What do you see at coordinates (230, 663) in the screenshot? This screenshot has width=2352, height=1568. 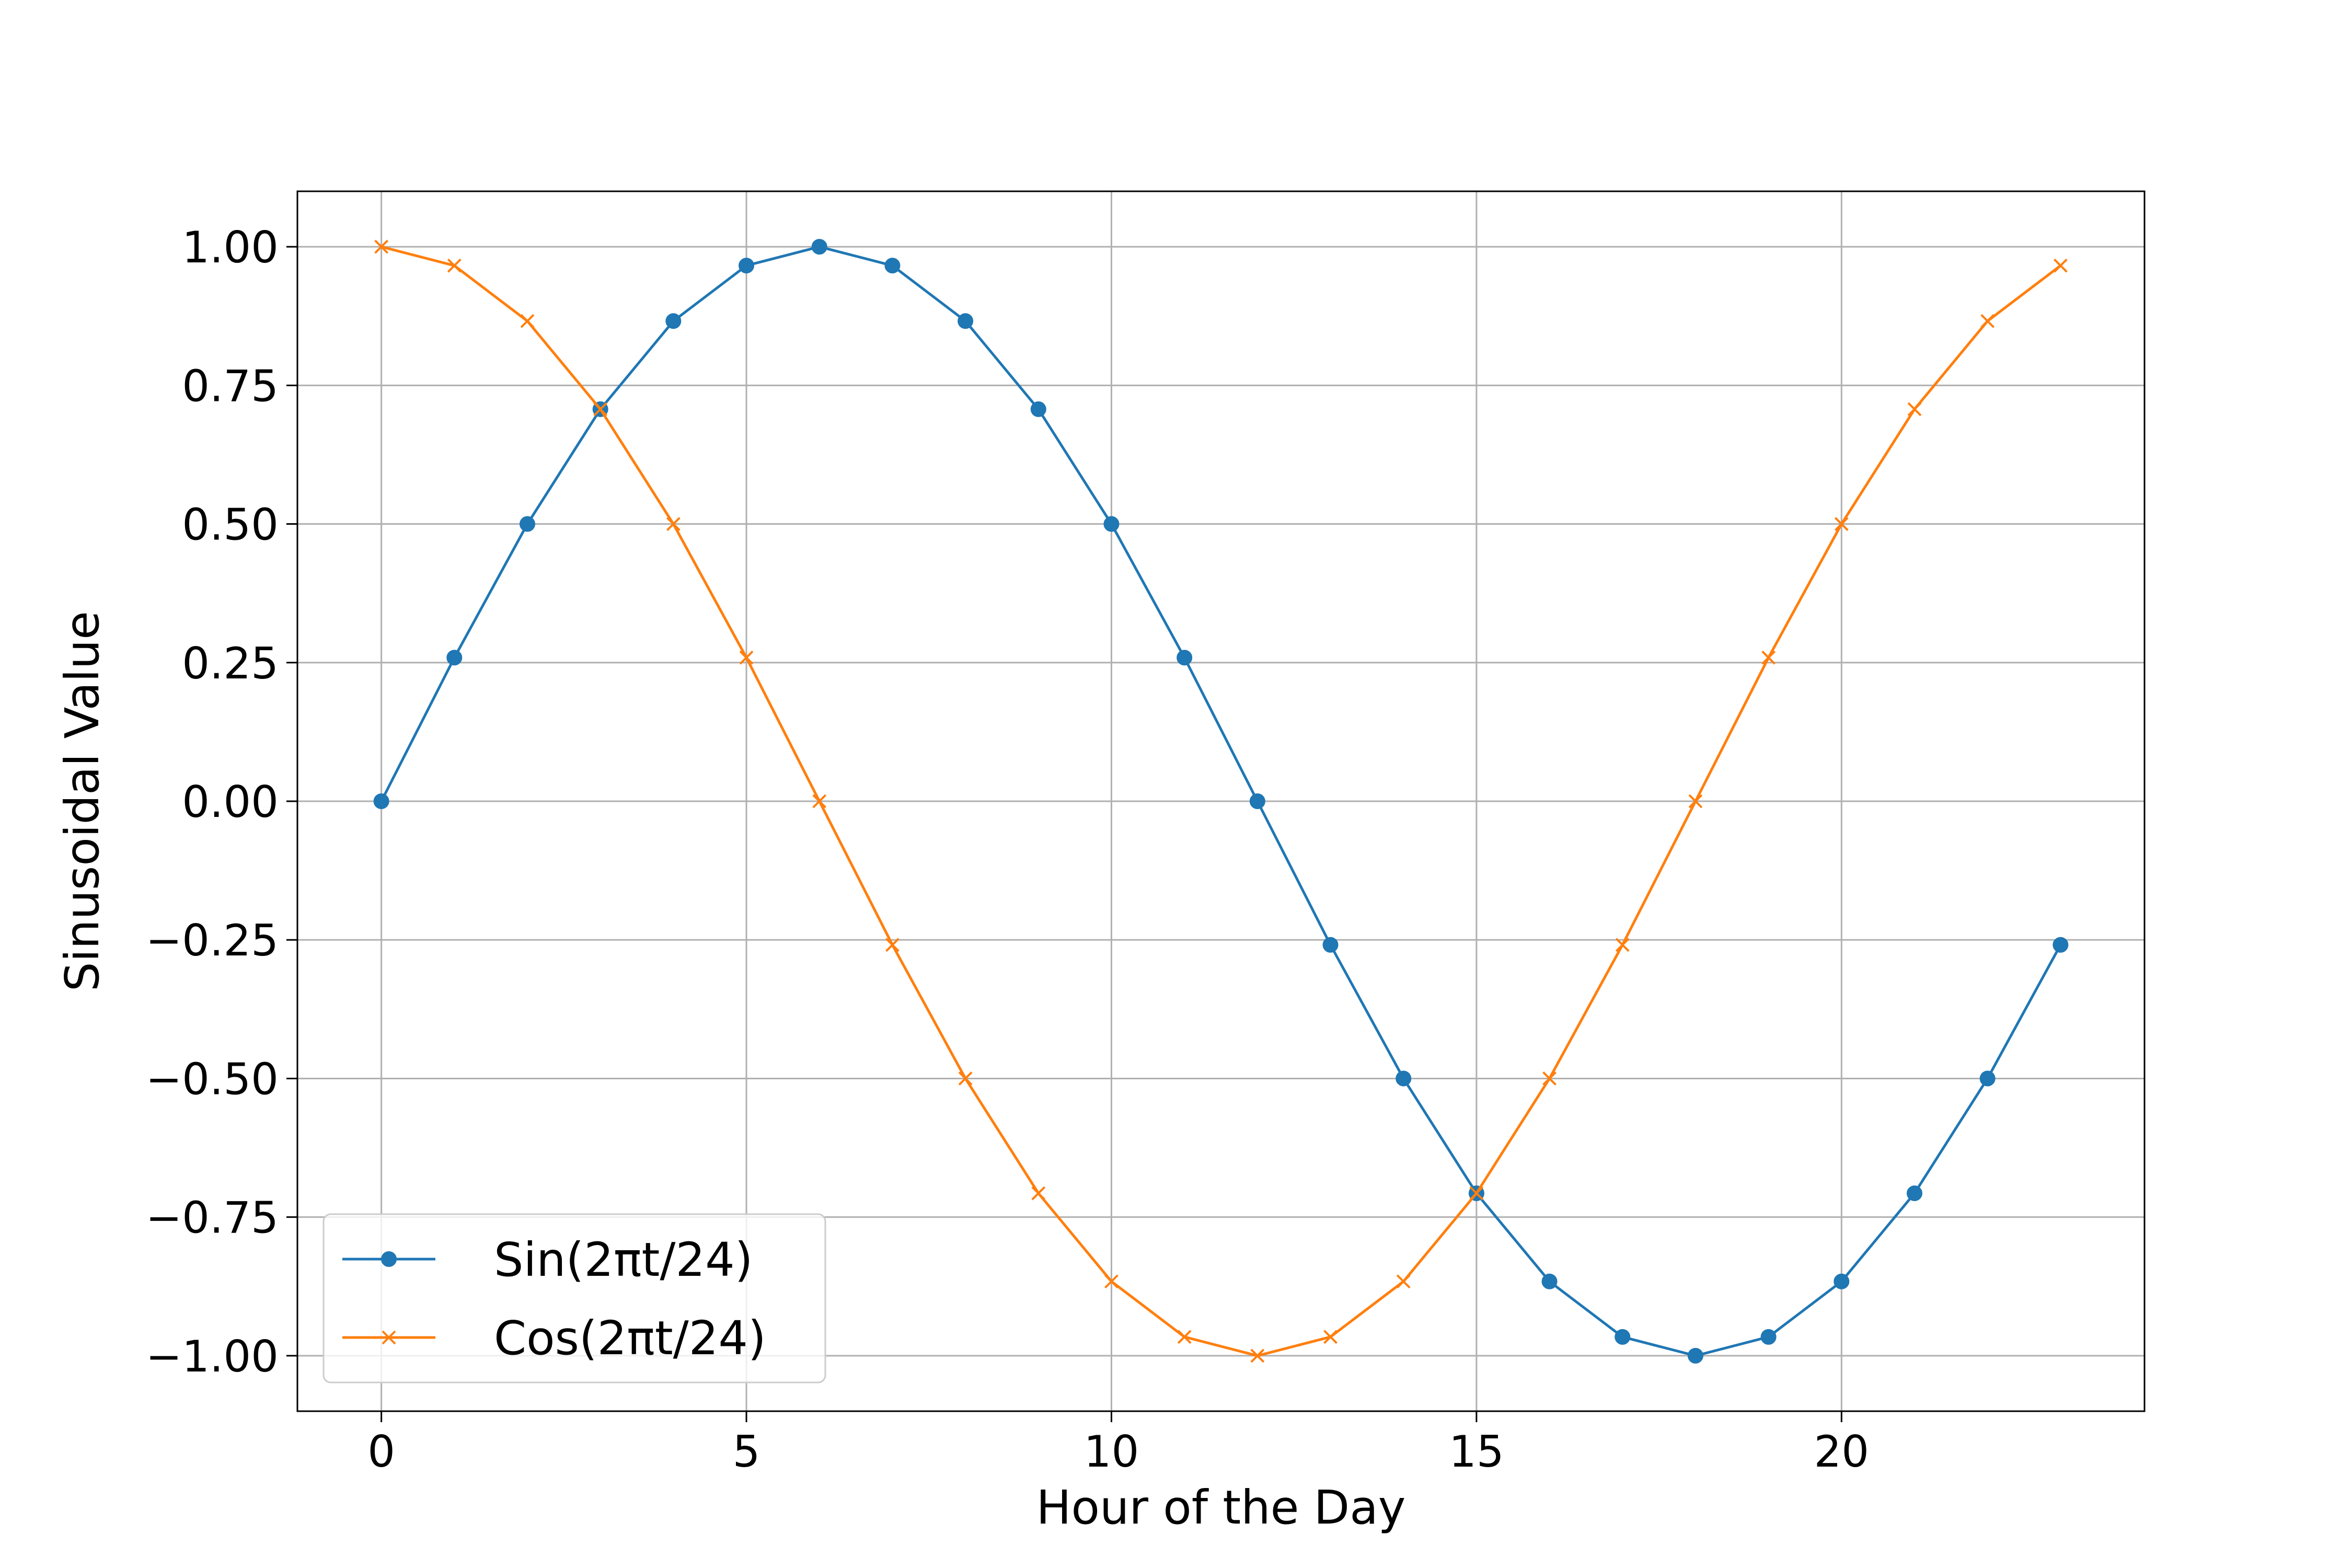 I see `y-tick-label: 0.25` at bounding box center [230, 663].